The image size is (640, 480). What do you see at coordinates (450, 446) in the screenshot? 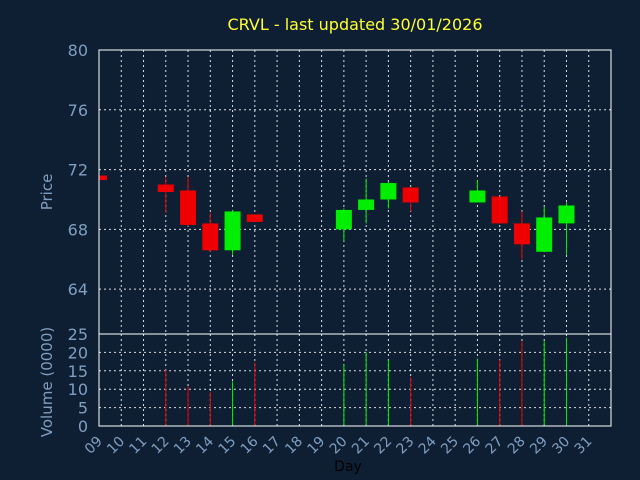
I see `x-tick-label: 25` at bounding box center [450, 446].